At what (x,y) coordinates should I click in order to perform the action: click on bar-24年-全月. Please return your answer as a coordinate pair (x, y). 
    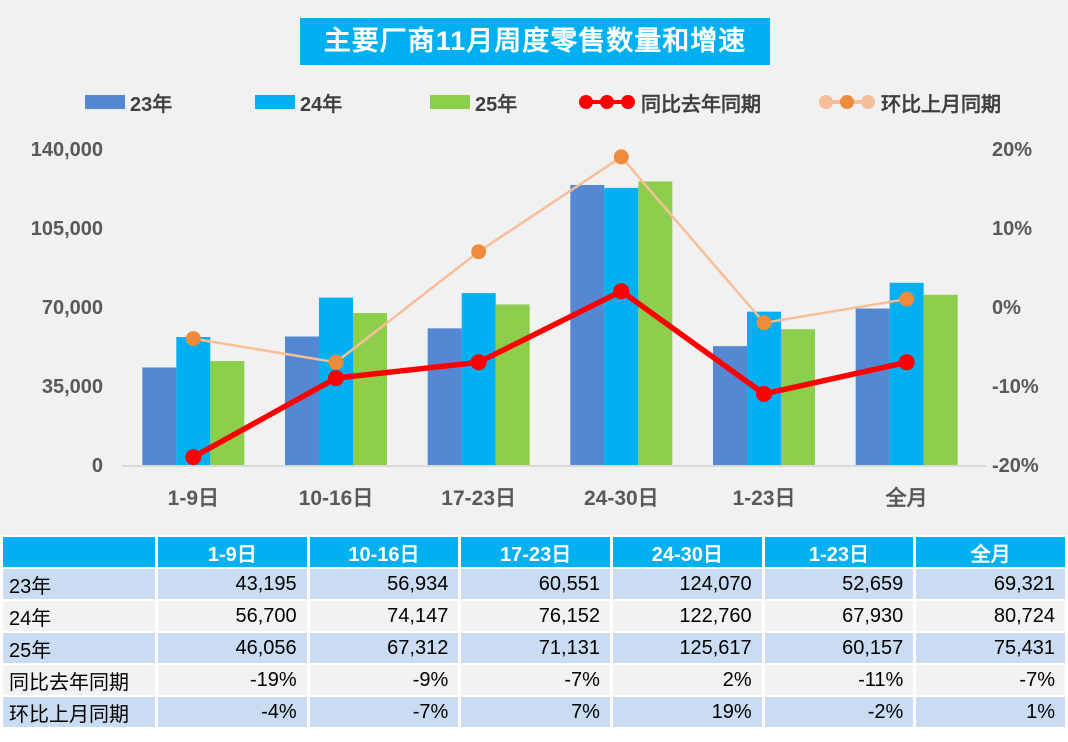
    Looking at the image, I should click on (906, 373).